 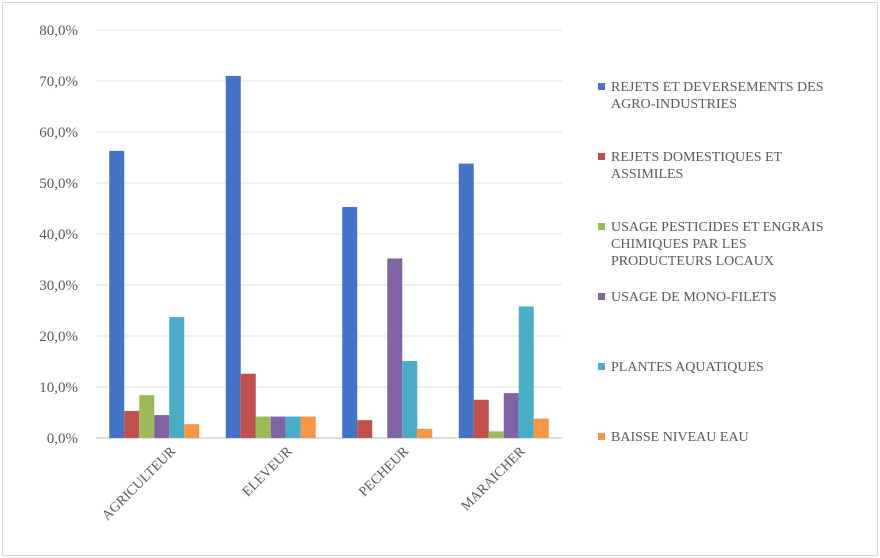 I want to click on y-tick-label: 40,0%, so click(x=58, y=235).